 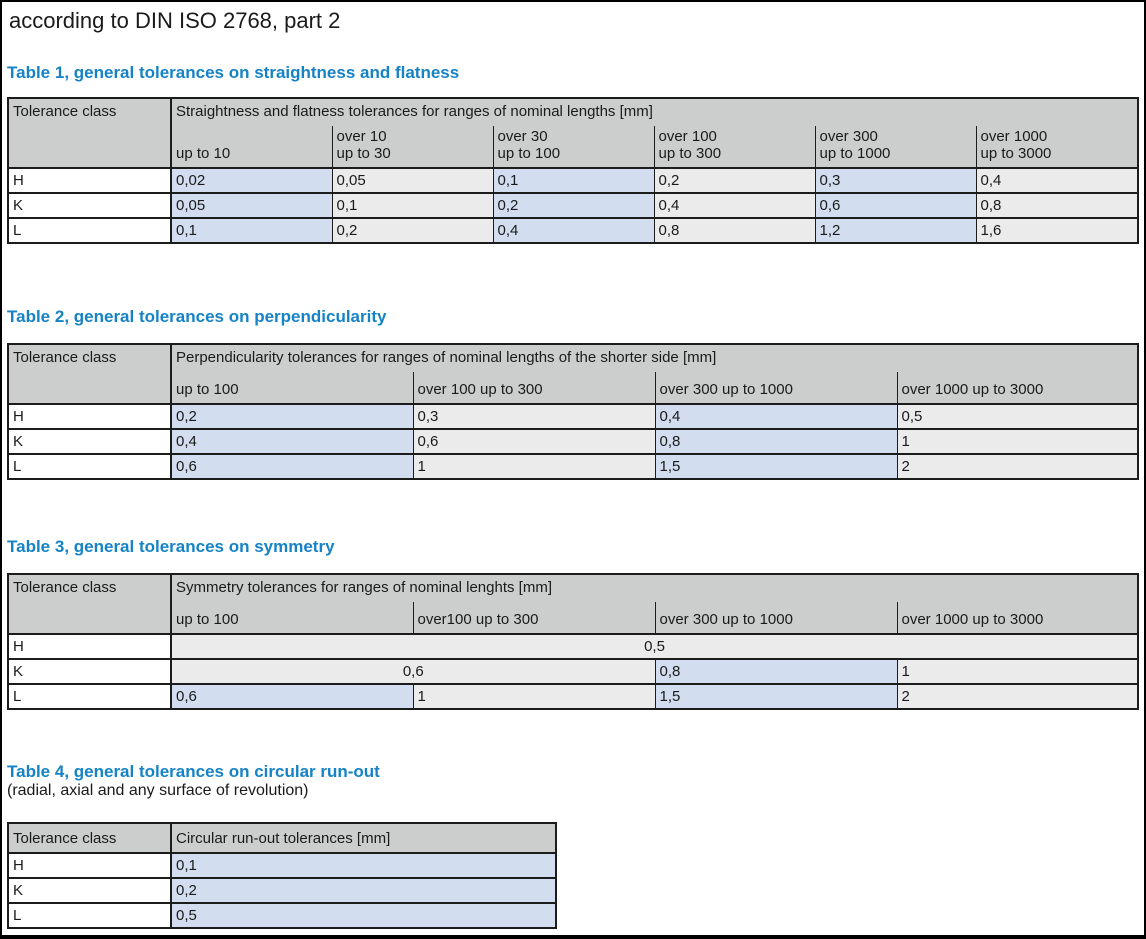 I want to click on table-row: L 0,5, so click(x=282, y=915).